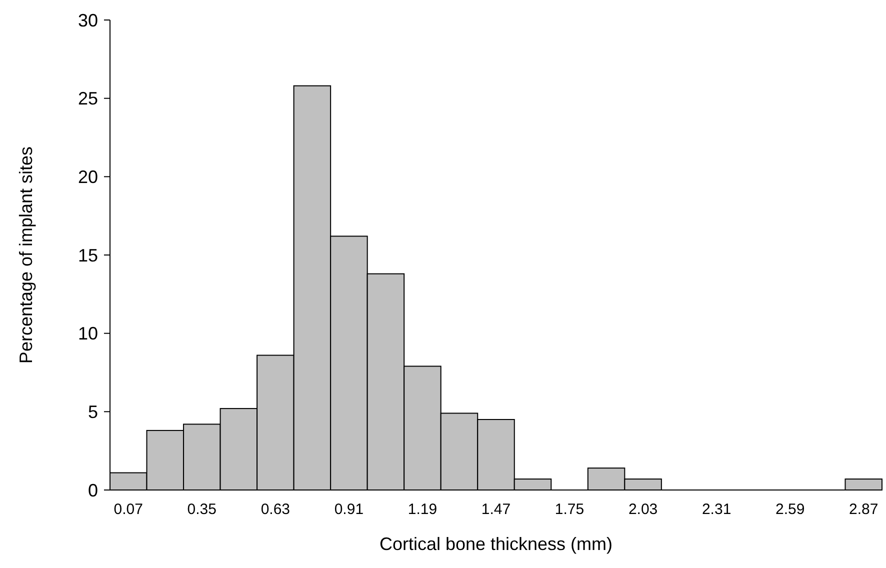 The height and width of the screenshot is (568, 886). What do you see at coordinates (93, 490) in the screenshot?
I see `y-tick-label: 0` at bounding box center [93, 490].